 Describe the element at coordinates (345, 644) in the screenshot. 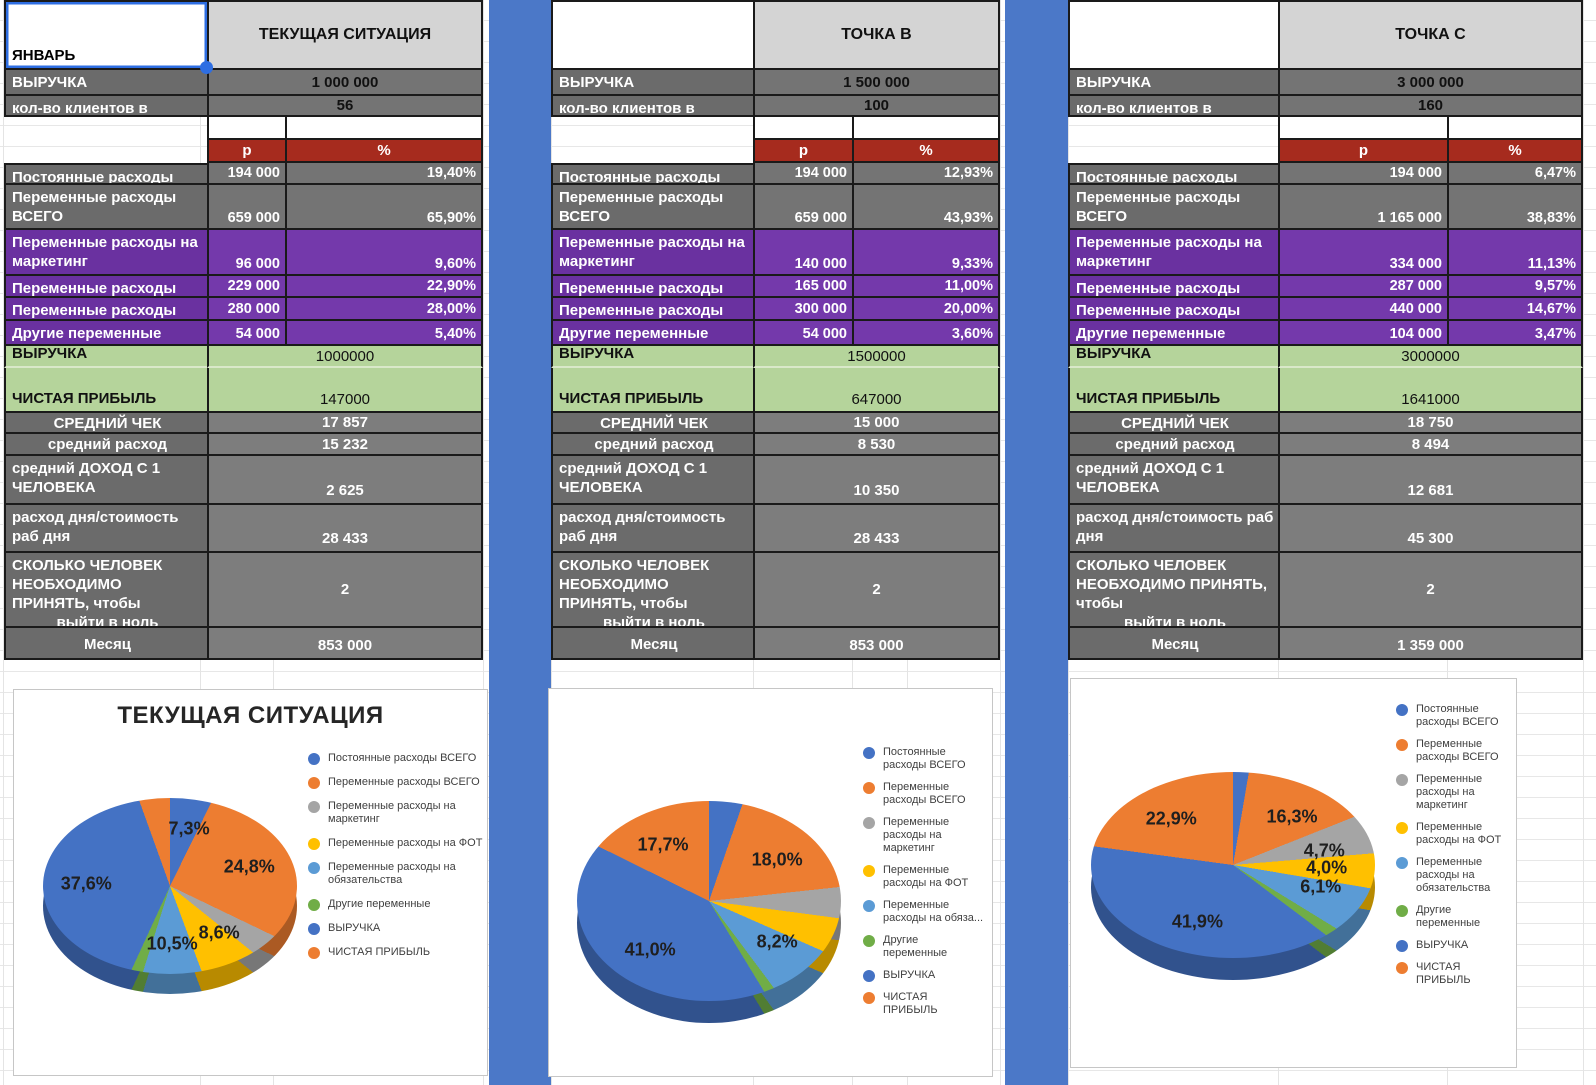

I see `summary-value-cell: 853 000` at that location.